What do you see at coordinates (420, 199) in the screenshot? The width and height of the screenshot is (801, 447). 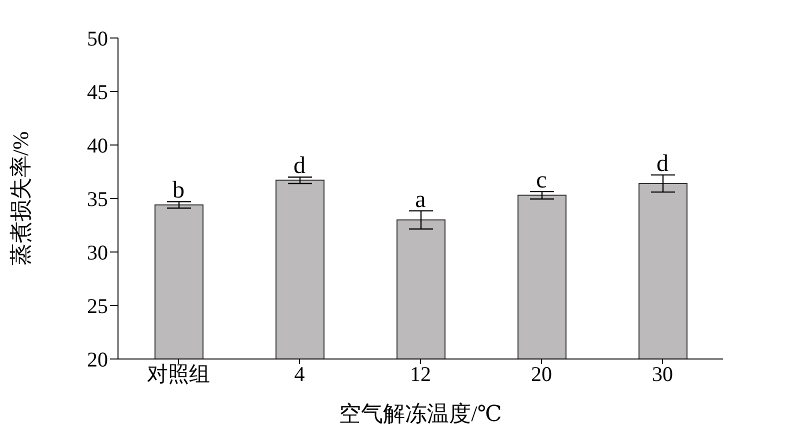 I see `annotation: a` at bounding box center [420, 199].